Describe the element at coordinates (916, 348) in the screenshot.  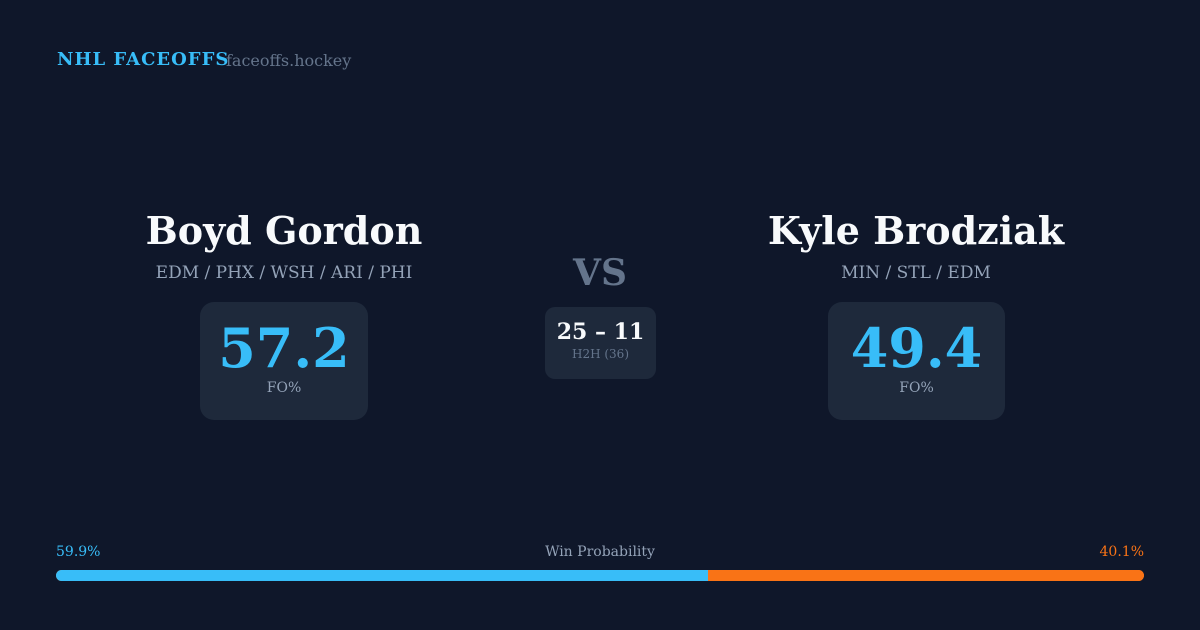
I see `player2-fo-pct: 49.4` at that location.